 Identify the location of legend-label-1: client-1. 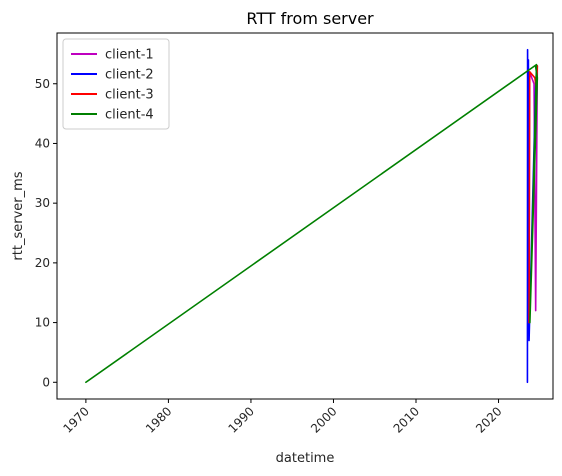
(129, 55).